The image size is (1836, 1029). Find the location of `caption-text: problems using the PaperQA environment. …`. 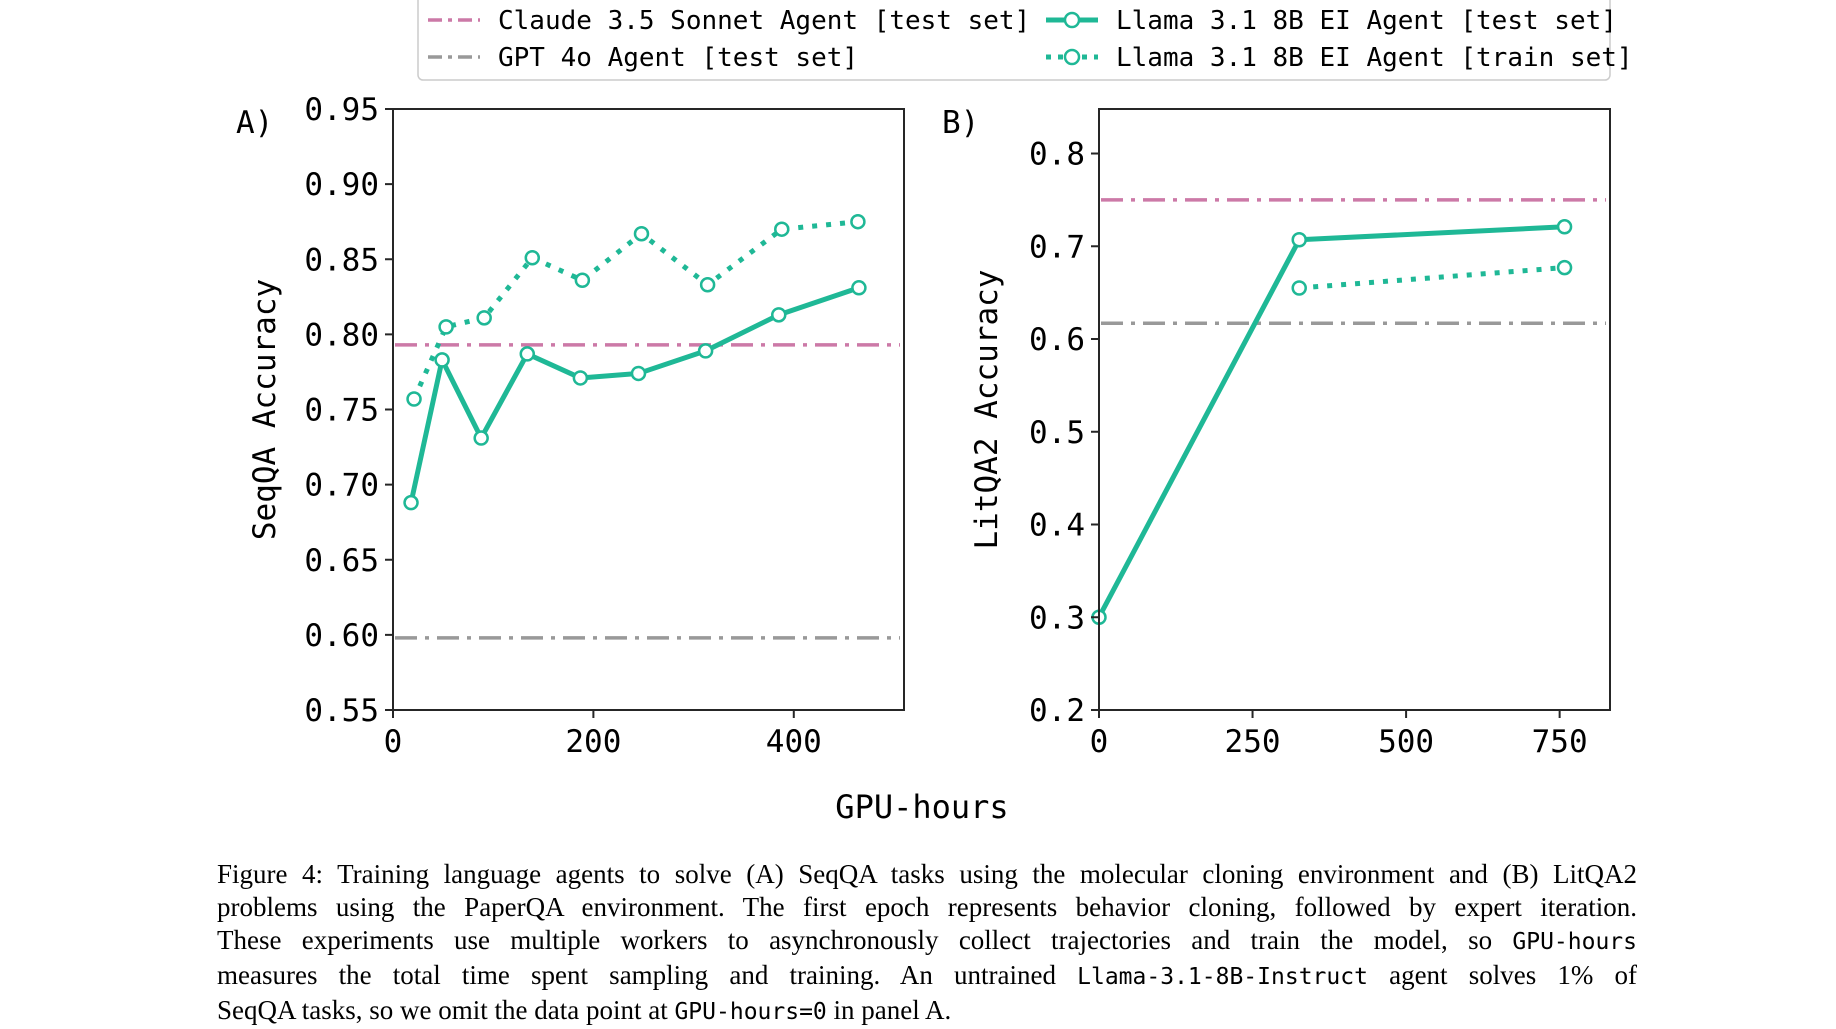

caption-text: problems using the PaperQA environment. … is located at coordinates (927, 907).